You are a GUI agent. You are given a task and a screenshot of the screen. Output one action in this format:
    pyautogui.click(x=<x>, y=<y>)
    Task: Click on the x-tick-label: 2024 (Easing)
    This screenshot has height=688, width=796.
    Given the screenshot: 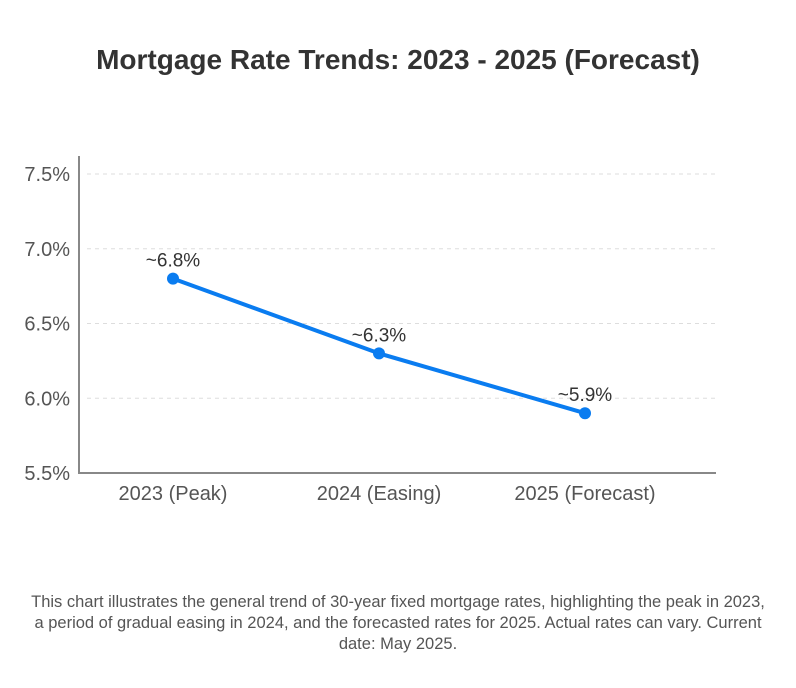 What is the action you would take?
    pyautogui.click(x=379, y=494)
    